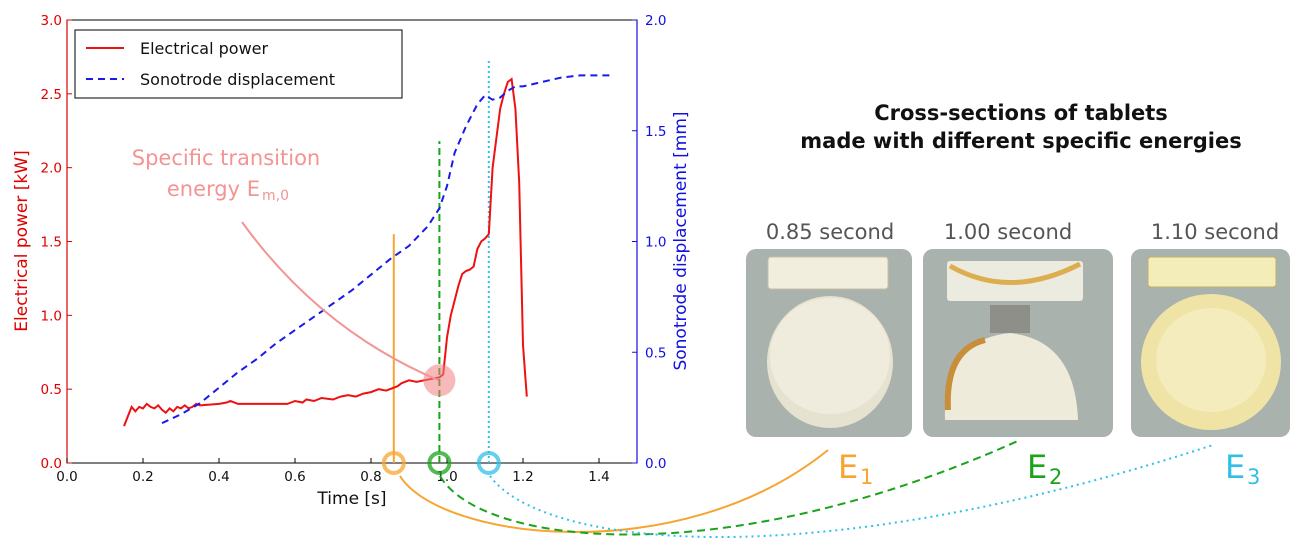 The width and height of the screenshot is (1290, 544). Describe the element at coordinates (598, 477) in the screenshot. I see `x-tick-label: 1.4` at that location.